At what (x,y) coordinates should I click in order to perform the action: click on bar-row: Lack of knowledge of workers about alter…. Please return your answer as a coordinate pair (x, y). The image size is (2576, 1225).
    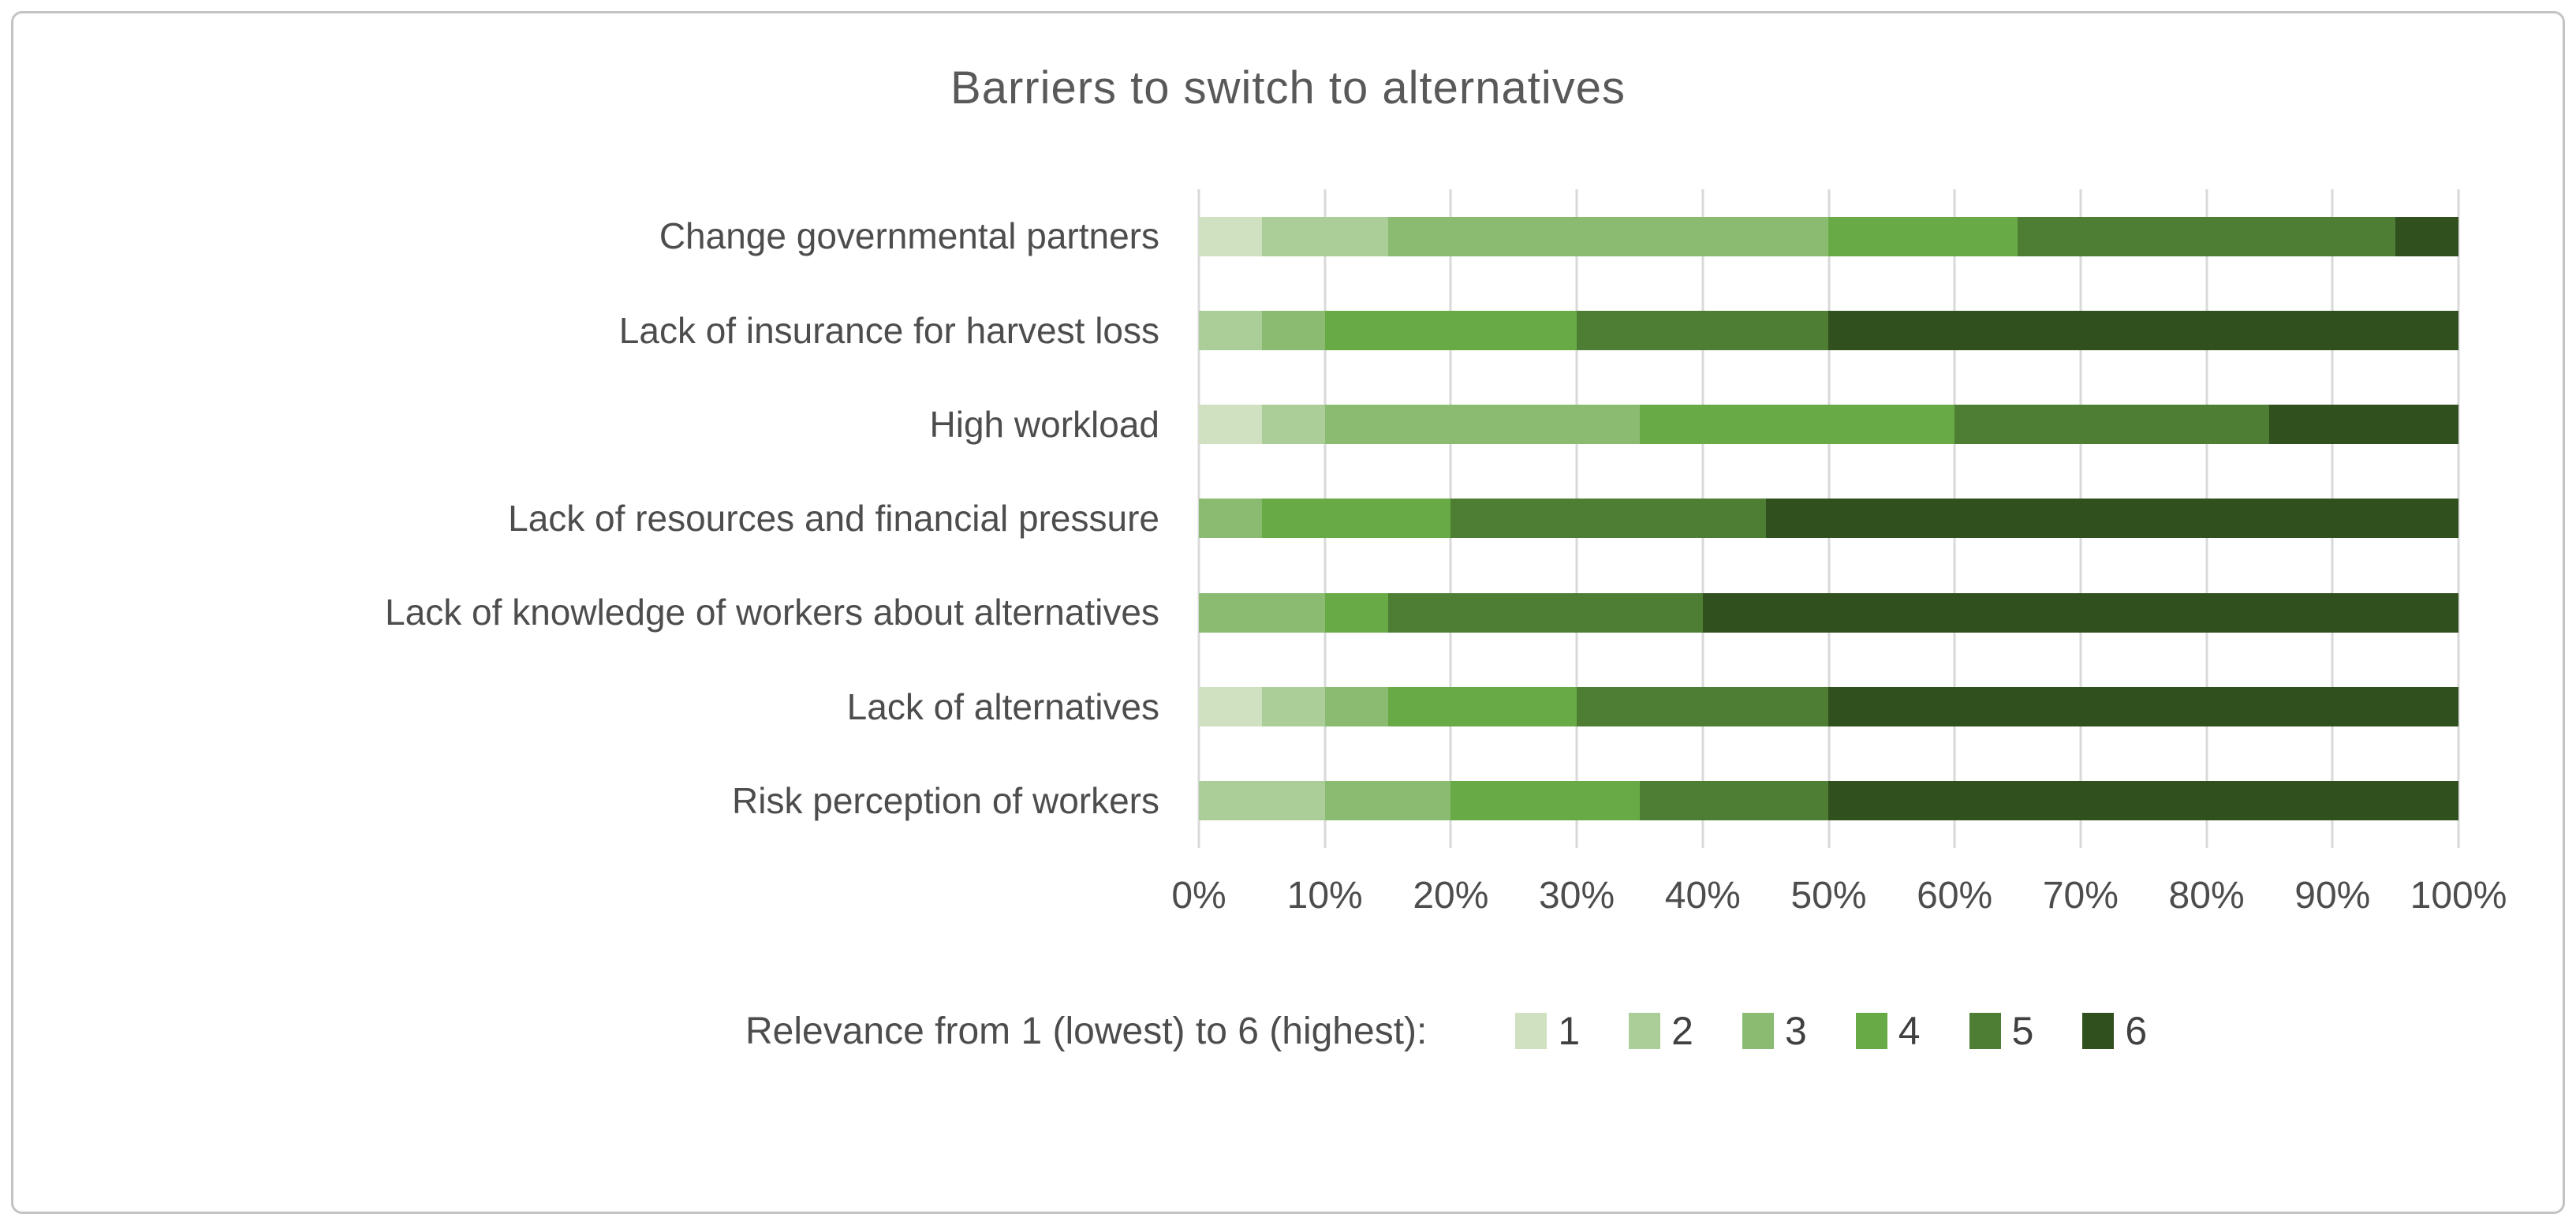
    Looking at the image, I should click on (1229, 613).